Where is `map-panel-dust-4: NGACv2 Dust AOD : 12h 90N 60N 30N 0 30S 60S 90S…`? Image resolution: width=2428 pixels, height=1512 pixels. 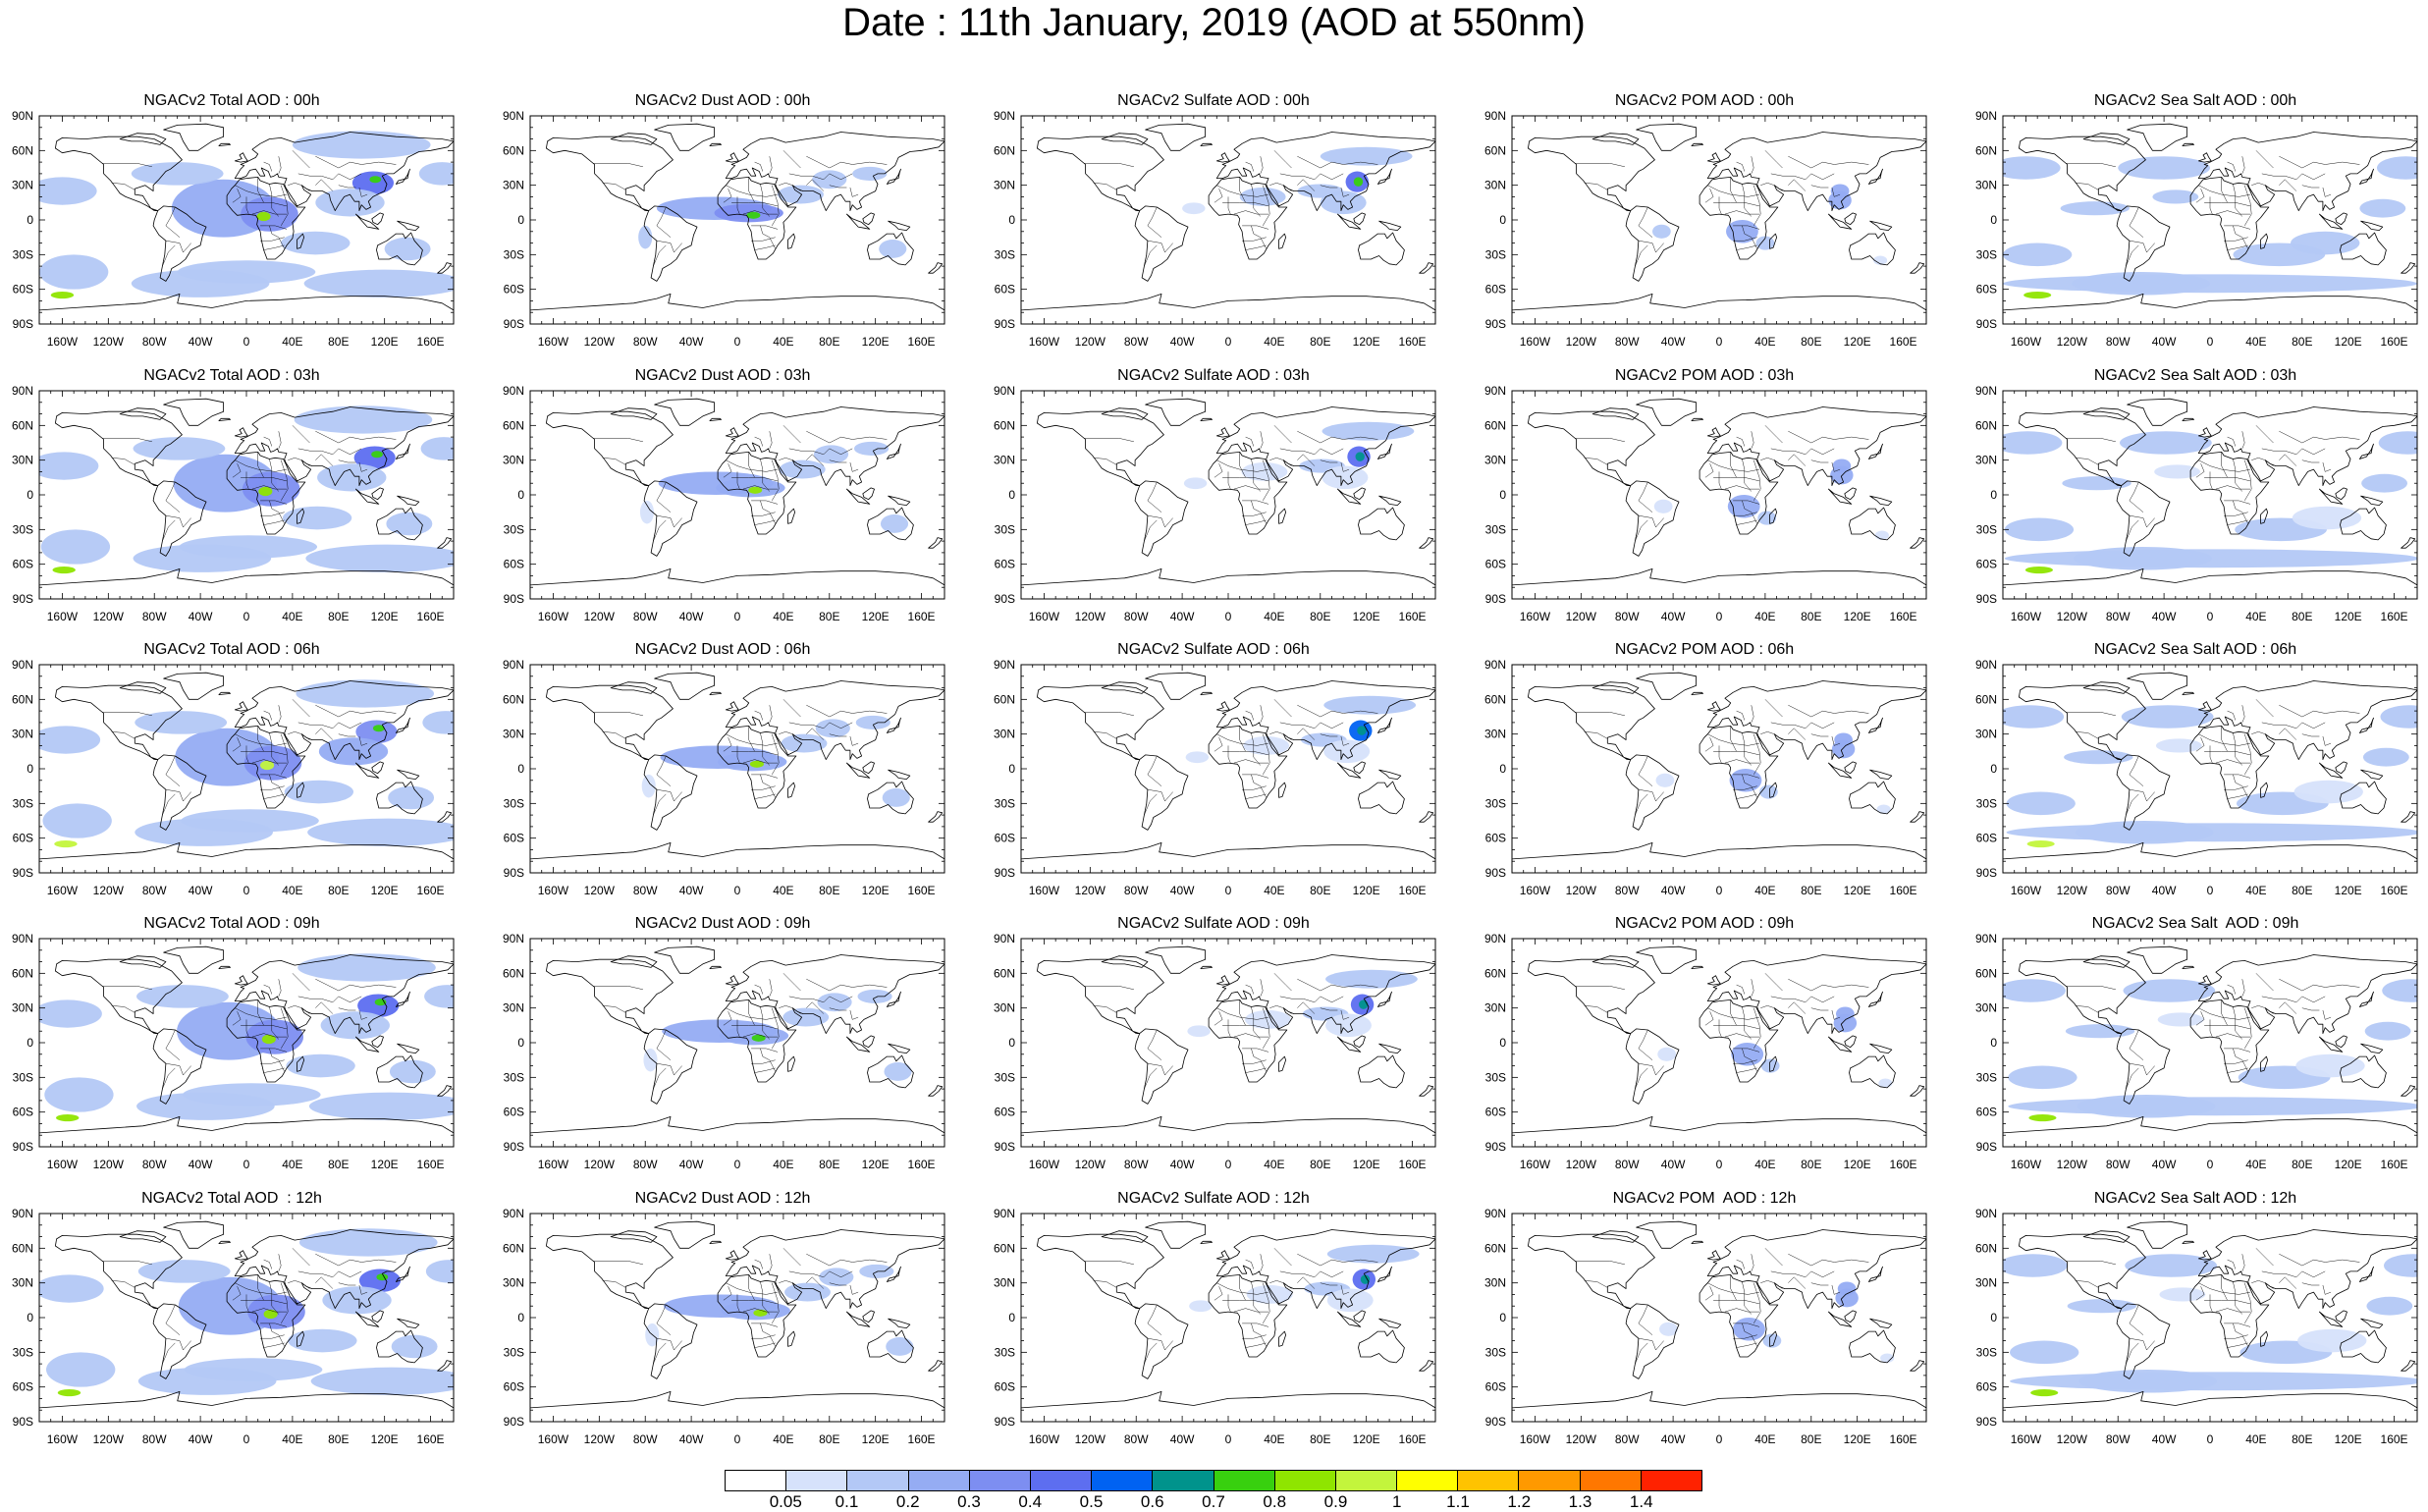 map-panel-dust-4: NGACv2 Dust AOD : 12h 90N 60N 30N 0 30S 60S 90S… is located at coordinates (723, 1324).